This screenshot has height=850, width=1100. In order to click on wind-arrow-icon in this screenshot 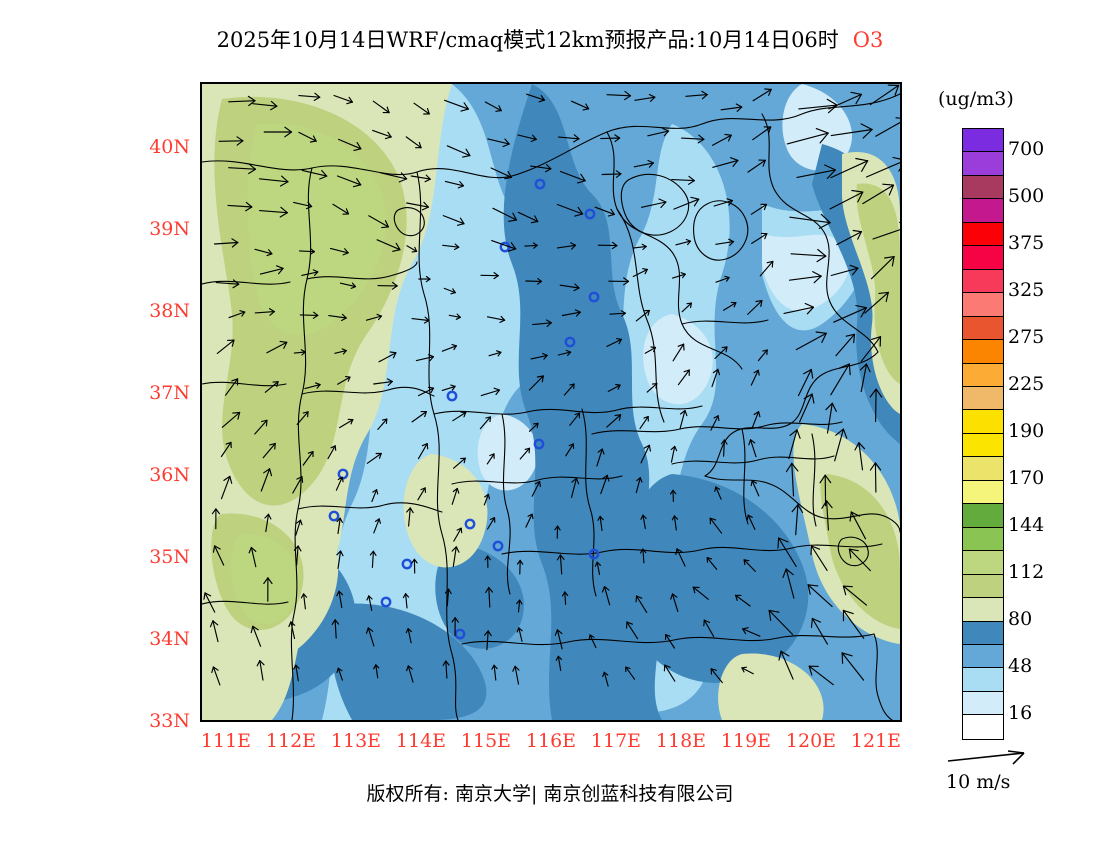, I will do `click(986, 757)`.